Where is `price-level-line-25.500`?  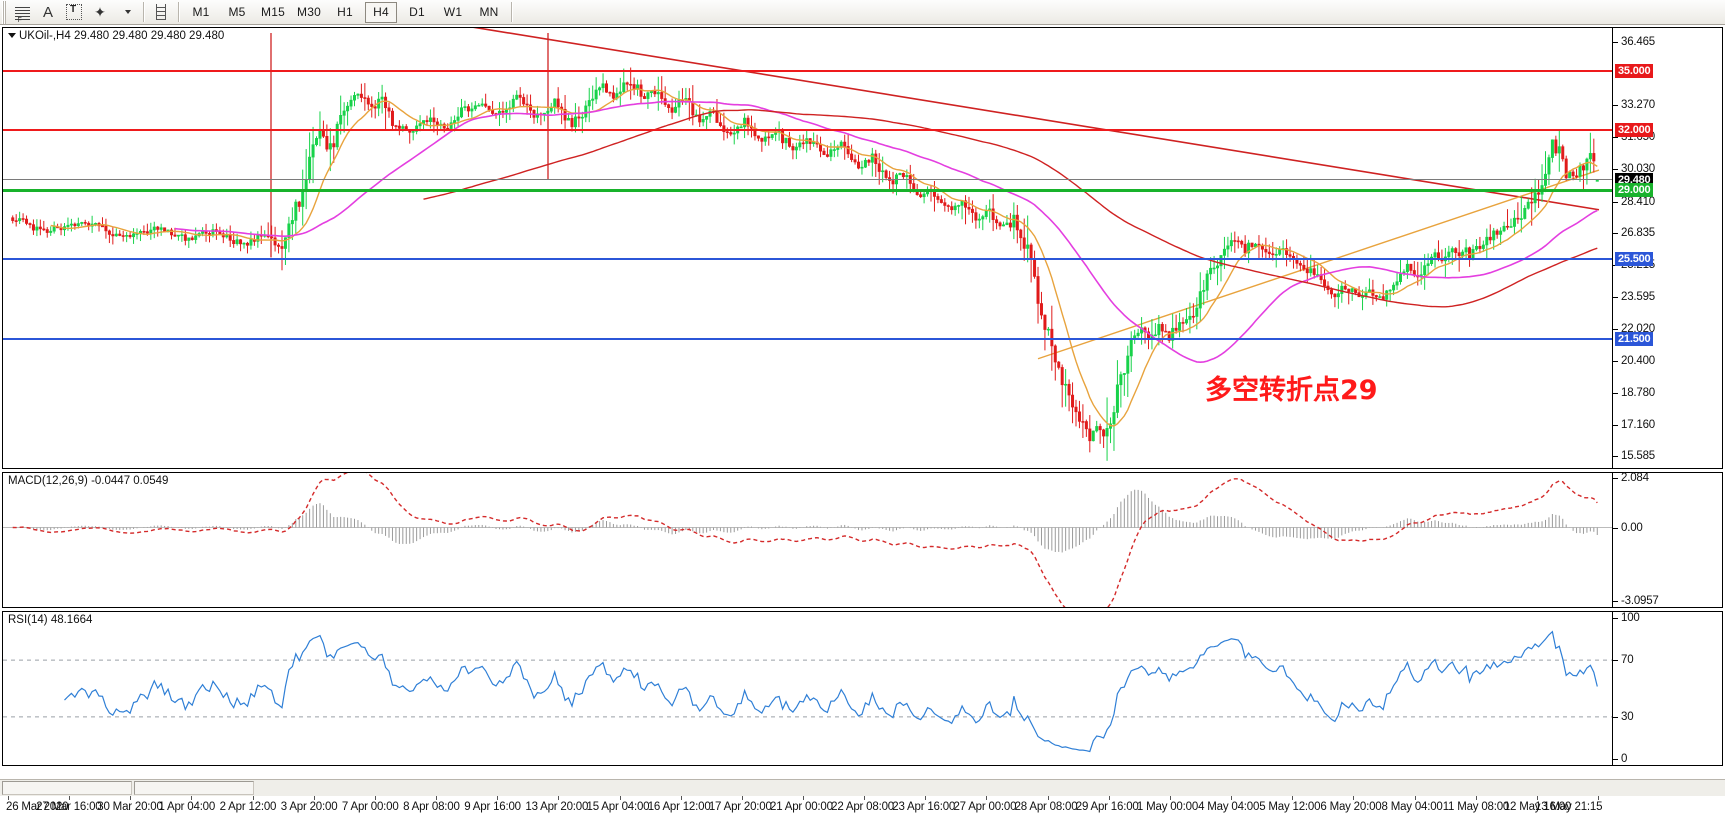
price-level-line-25.500 is located at coordinates (807, 259).